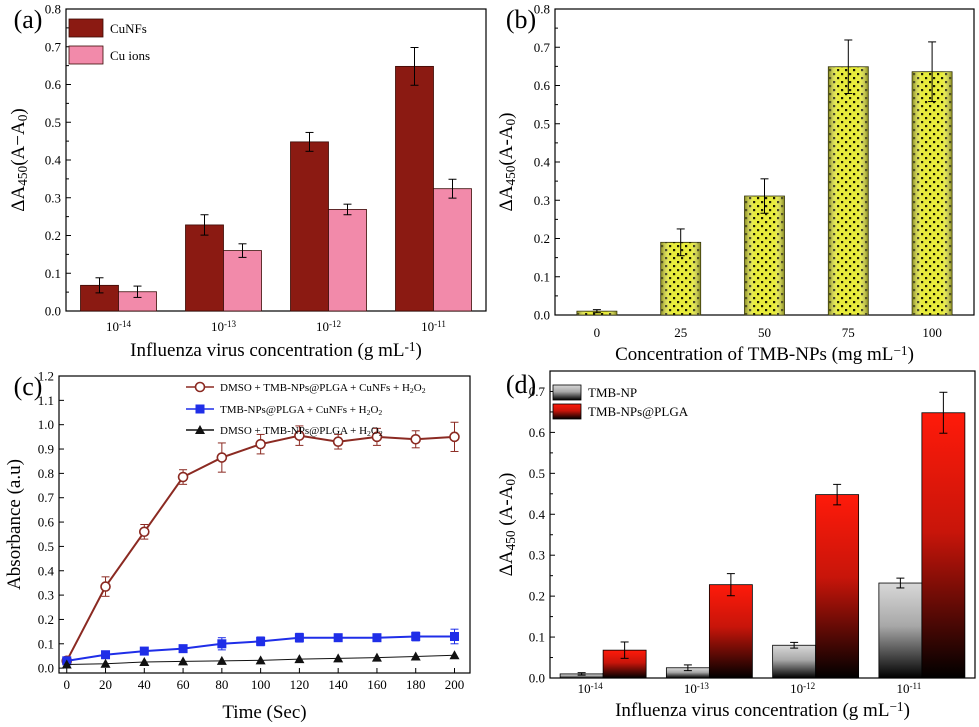 The image size is (979, 727). I want to click on y-axis-label: ΔA450(A−A0), so click(19, 159).